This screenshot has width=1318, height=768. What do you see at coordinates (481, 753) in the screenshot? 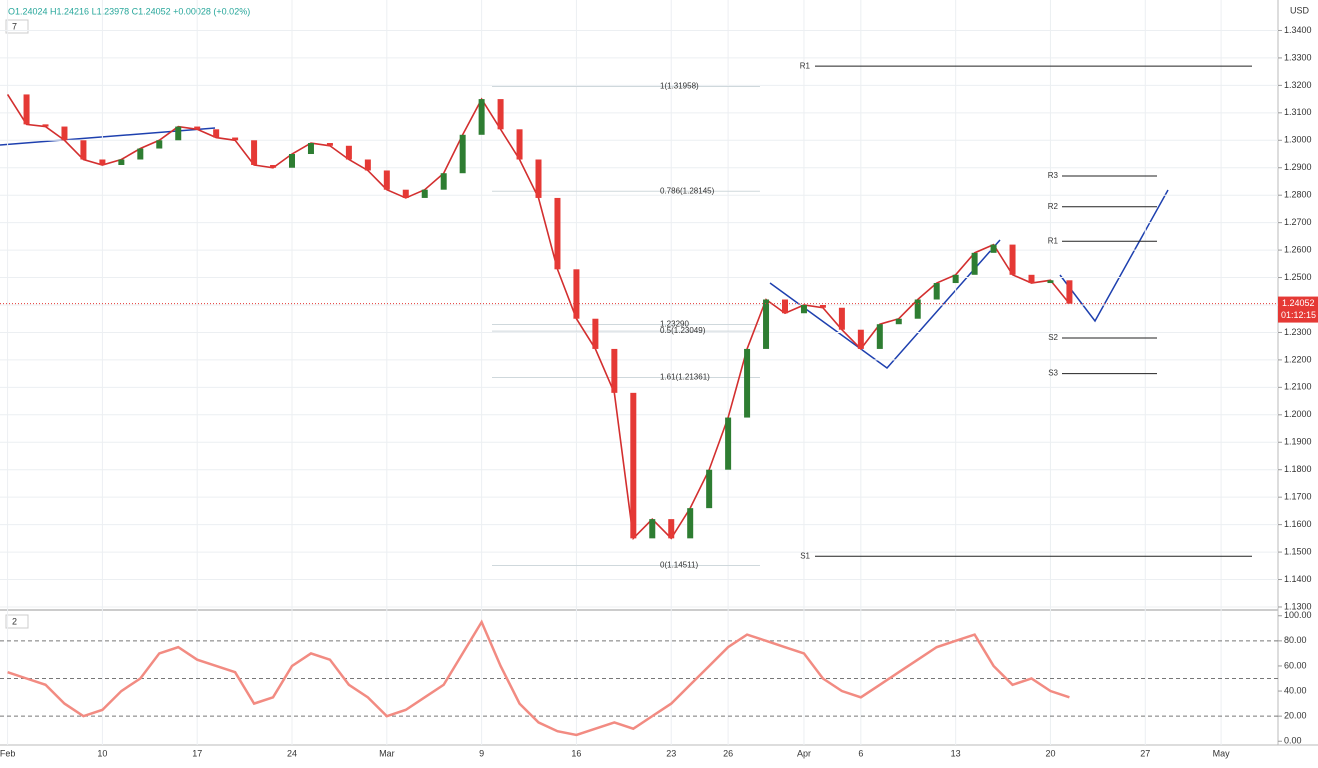
I see `x-tick-label: 9` at bounding box center [481, 753].